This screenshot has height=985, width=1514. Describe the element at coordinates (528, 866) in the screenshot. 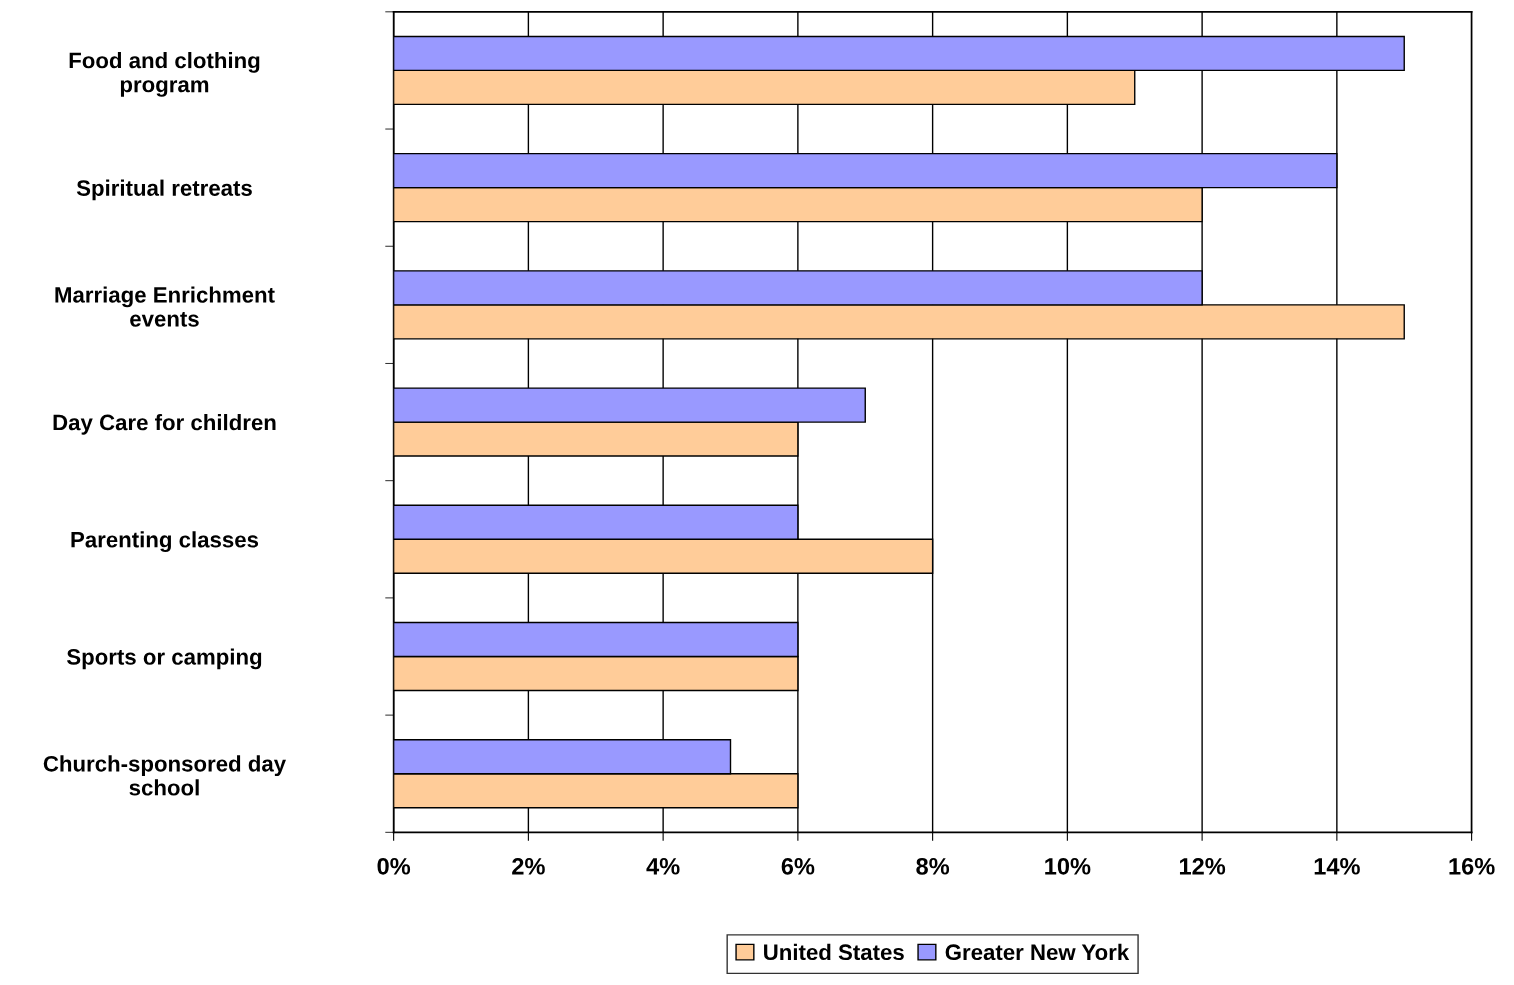

I see `x-tick-label: 2%` at that location.